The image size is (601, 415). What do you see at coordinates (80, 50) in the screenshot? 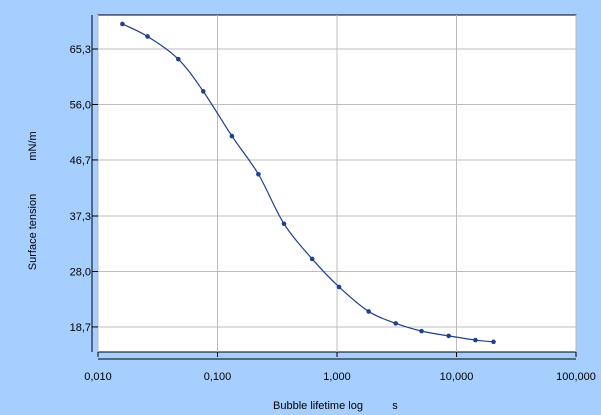
I see `y-tick-label: 65,3` at bounding box center [80, 50].